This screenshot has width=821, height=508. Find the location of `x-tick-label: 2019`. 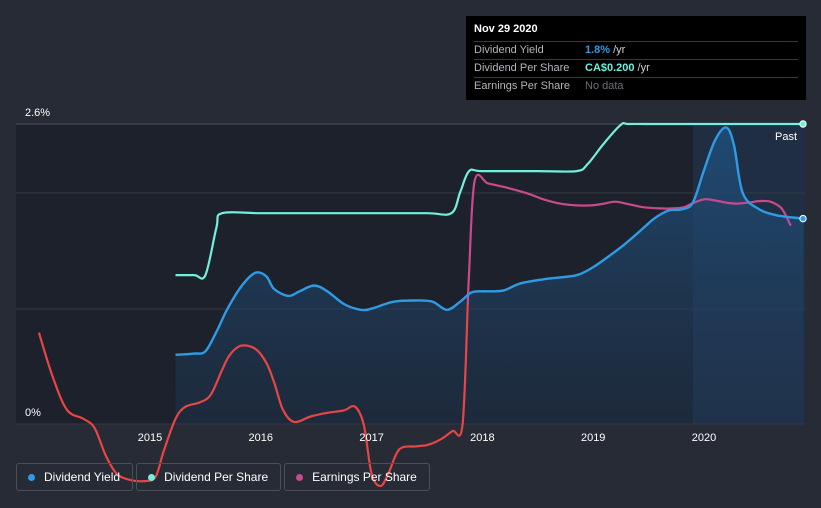

x-tick-label: 2019 is located at coordinates (593, 438).